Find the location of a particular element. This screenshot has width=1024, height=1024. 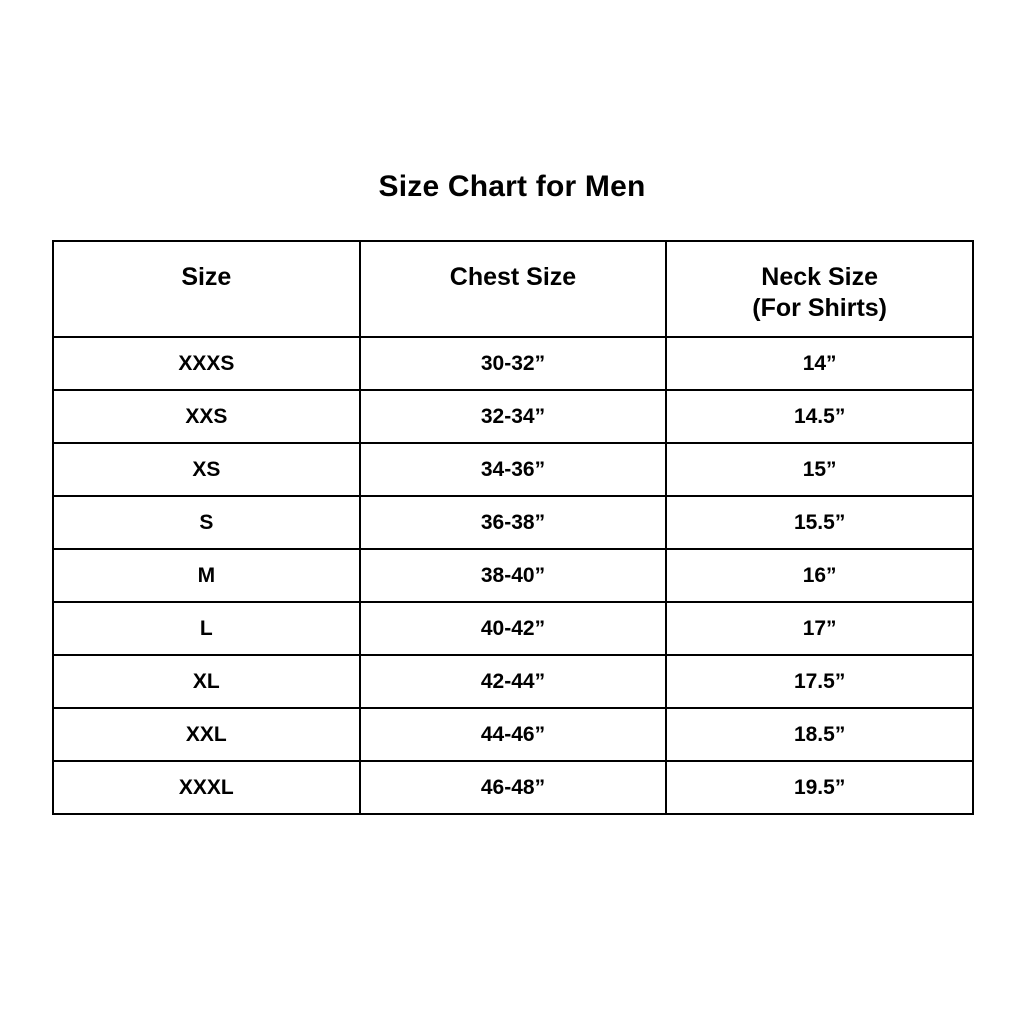

cell-chest: 38-40” is located at coordinates (513, 575).